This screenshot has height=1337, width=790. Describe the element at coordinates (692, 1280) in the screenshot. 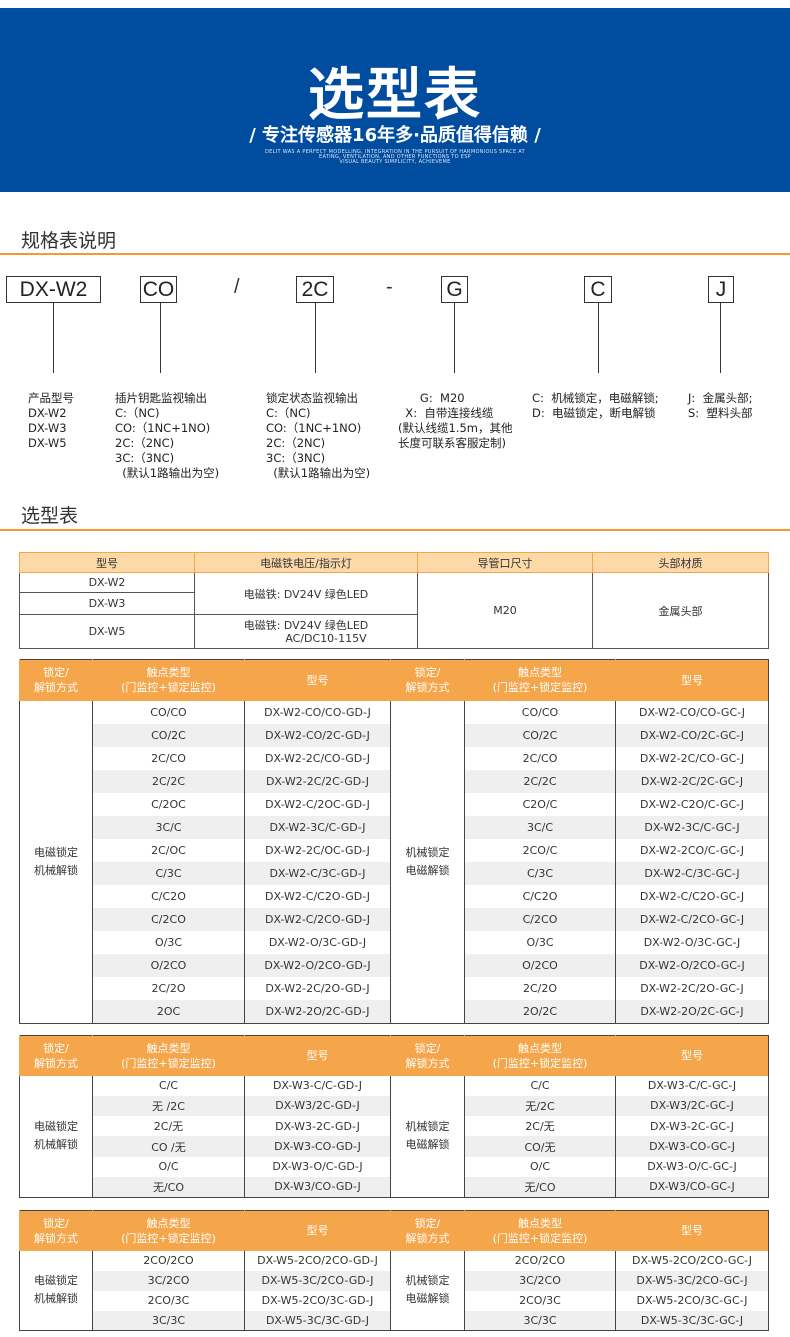

I see `model-number-cell: DX-W5-3C/2CO-GC-J` at that location.